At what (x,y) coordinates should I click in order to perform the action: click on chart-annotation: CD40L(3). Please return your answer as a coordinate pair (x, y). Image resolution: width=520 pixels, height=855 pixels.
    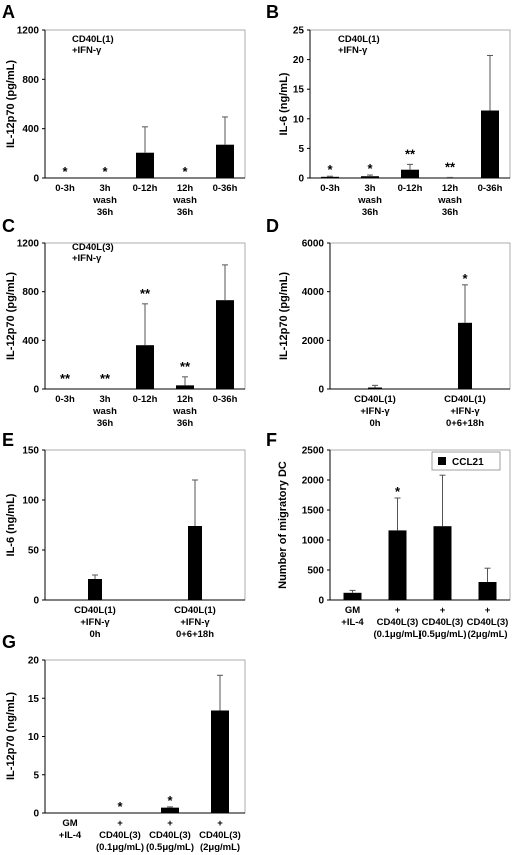
    Looking at the image, I should click on (93, 247).